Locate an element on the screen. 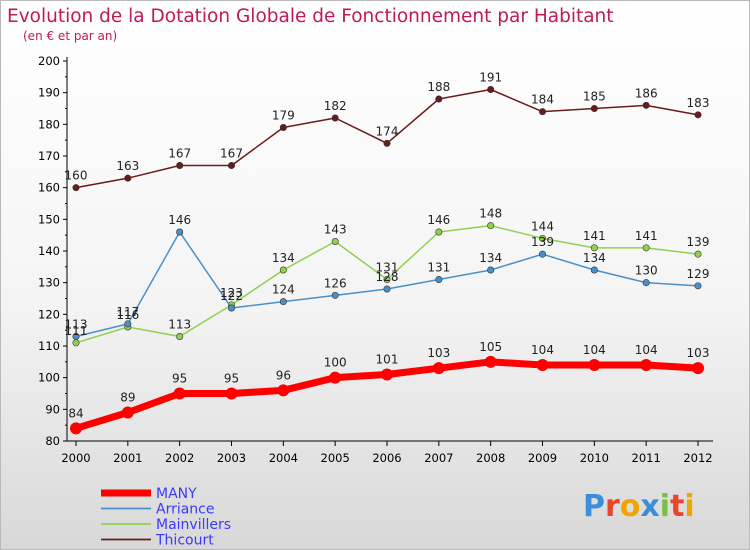  y-tick-label: 90 is located at coordinates (52, 409).